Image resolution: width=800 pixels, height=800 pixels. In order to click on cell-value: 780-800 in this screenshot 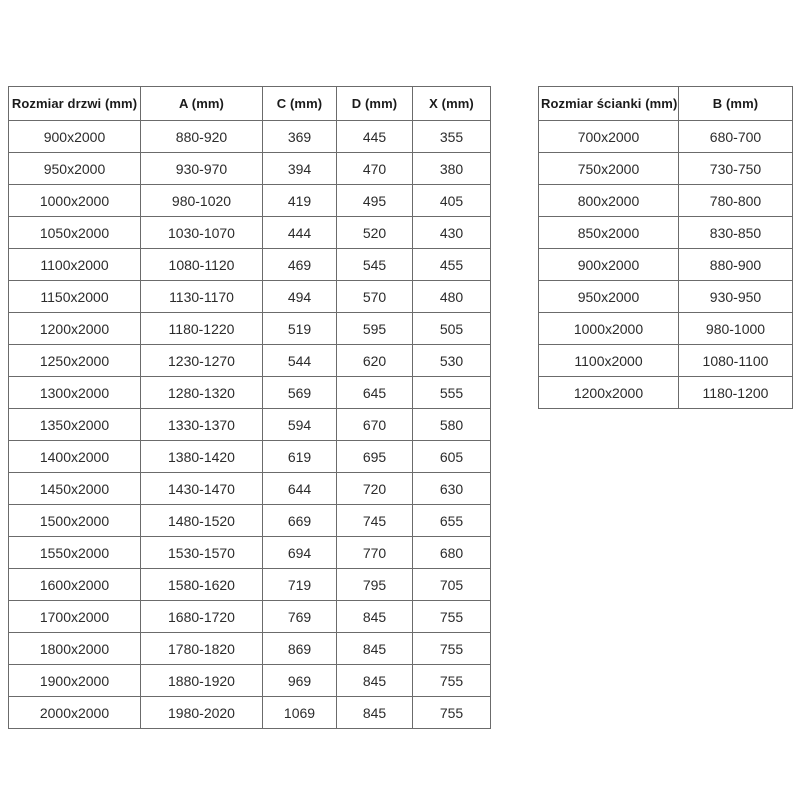, I will do `click(735, 200)`.